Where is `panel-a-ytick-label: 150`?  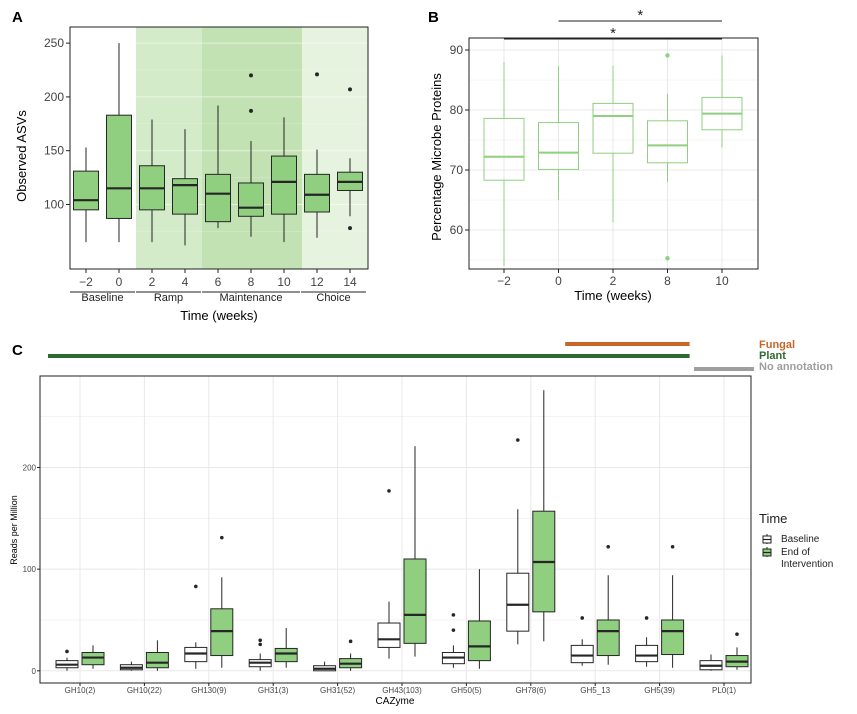
panel-a-ytick-label: 150 is located at coordinates (54, 151).